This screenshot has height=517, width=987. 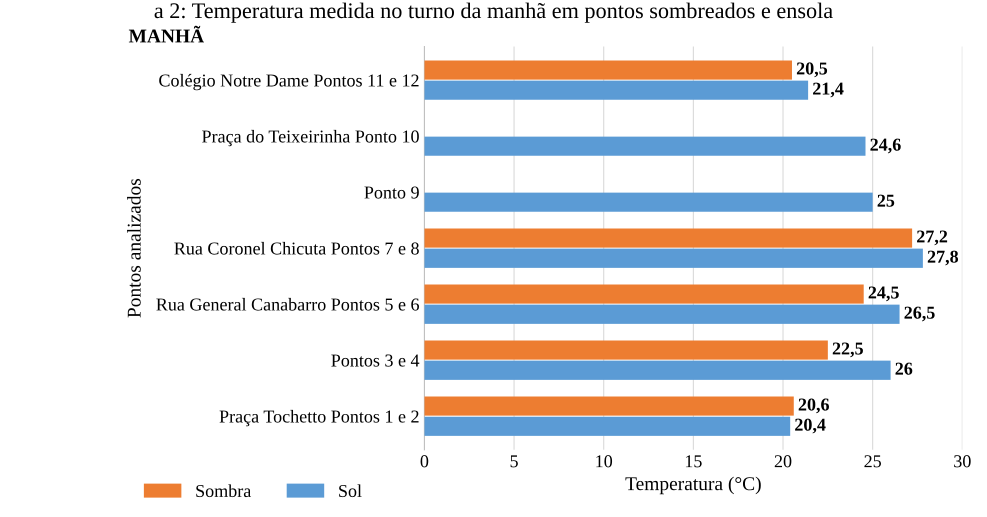 What do you see at coordinates (885, 146) in the screenshot?
I see `data-label: 24,6` at bounding box center [885, 146].